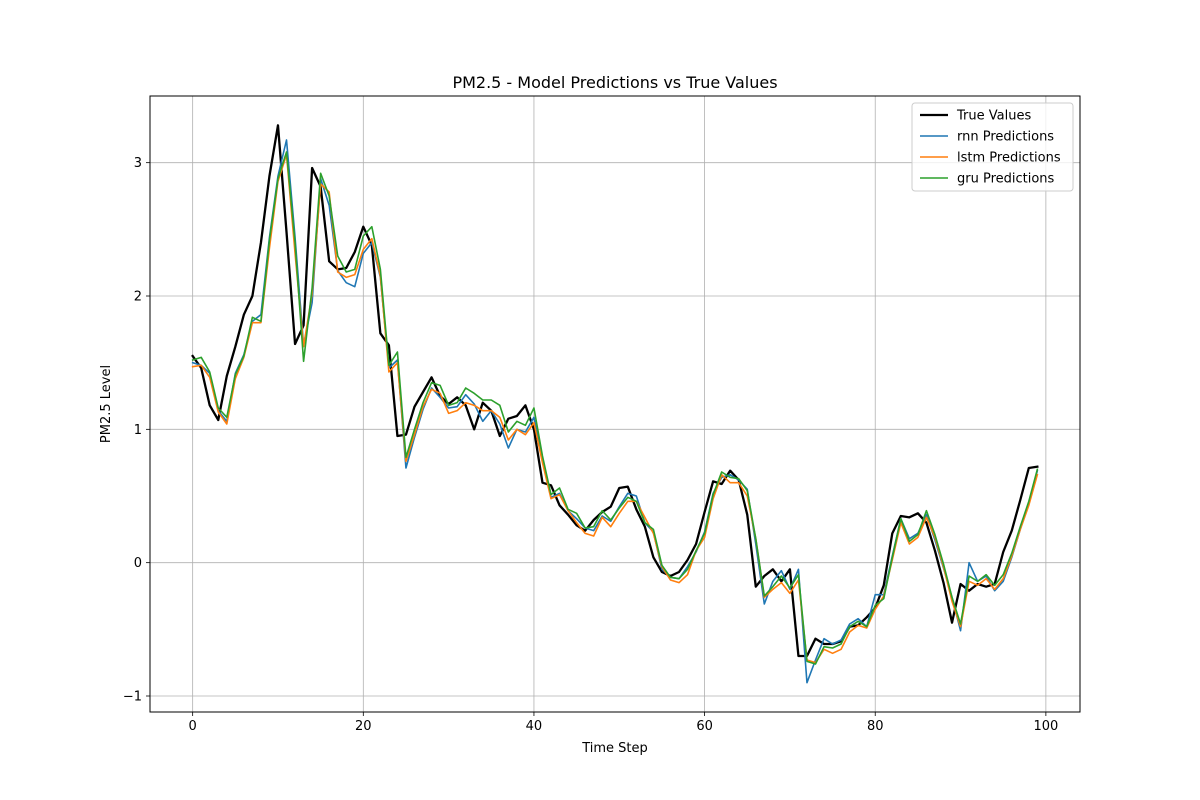 The image size is (1200, 800). I want to click on legend-frame, so click(992, 147).